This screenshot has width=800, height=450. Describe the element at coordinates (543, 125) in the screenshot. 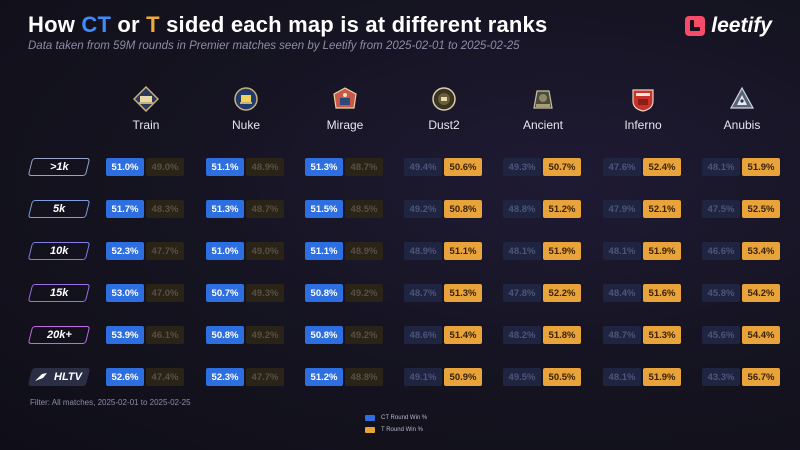

I see `map-name-ancient: Ancient` at that location.